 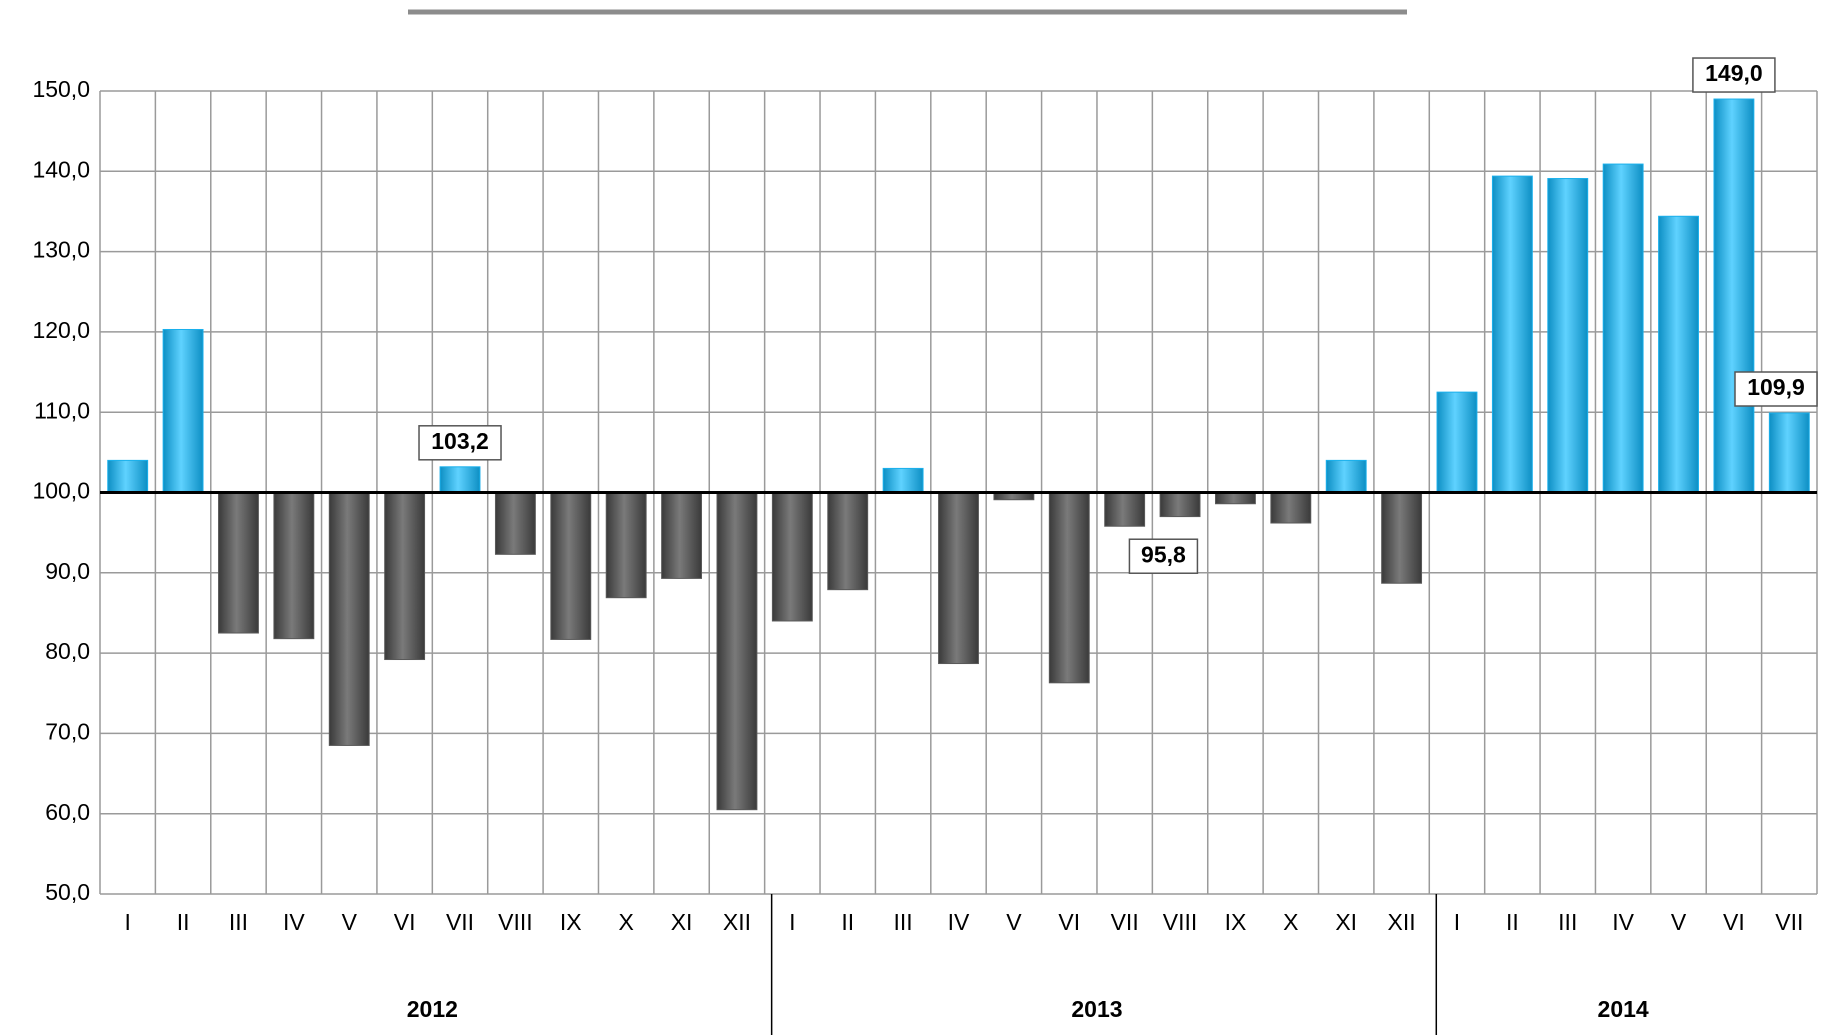 I want to click on y-tick-label: 140,0, so click(x=61, y=169).